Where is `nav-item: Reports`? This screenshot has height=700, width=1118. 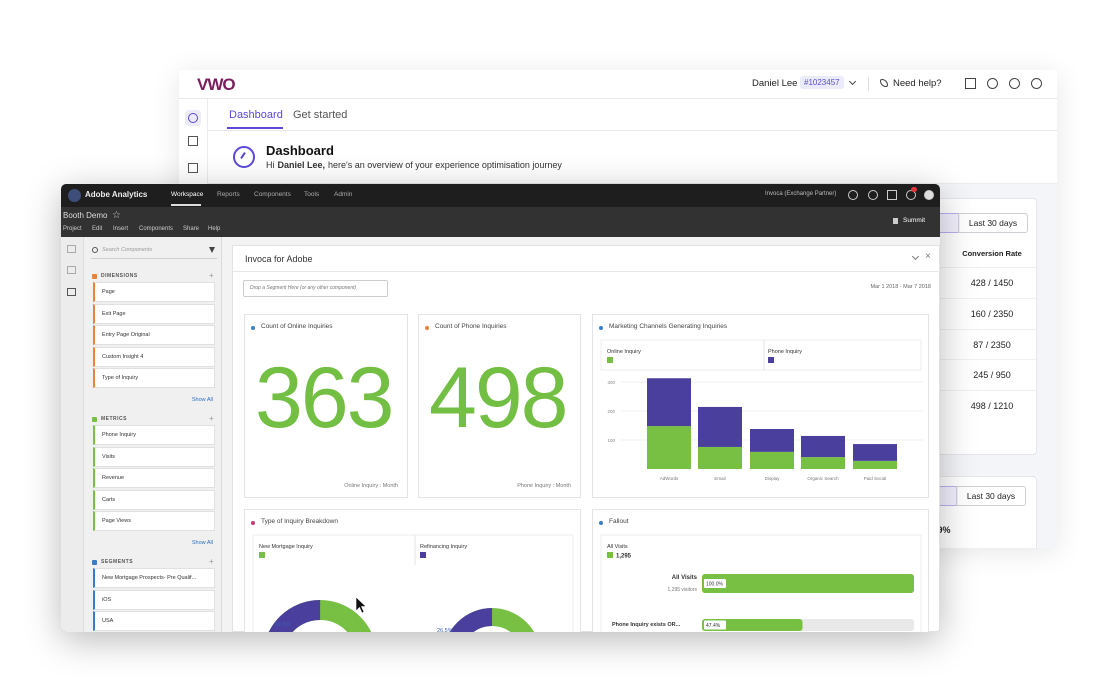
nav-item: Reports is located at coordinates (228, 194).